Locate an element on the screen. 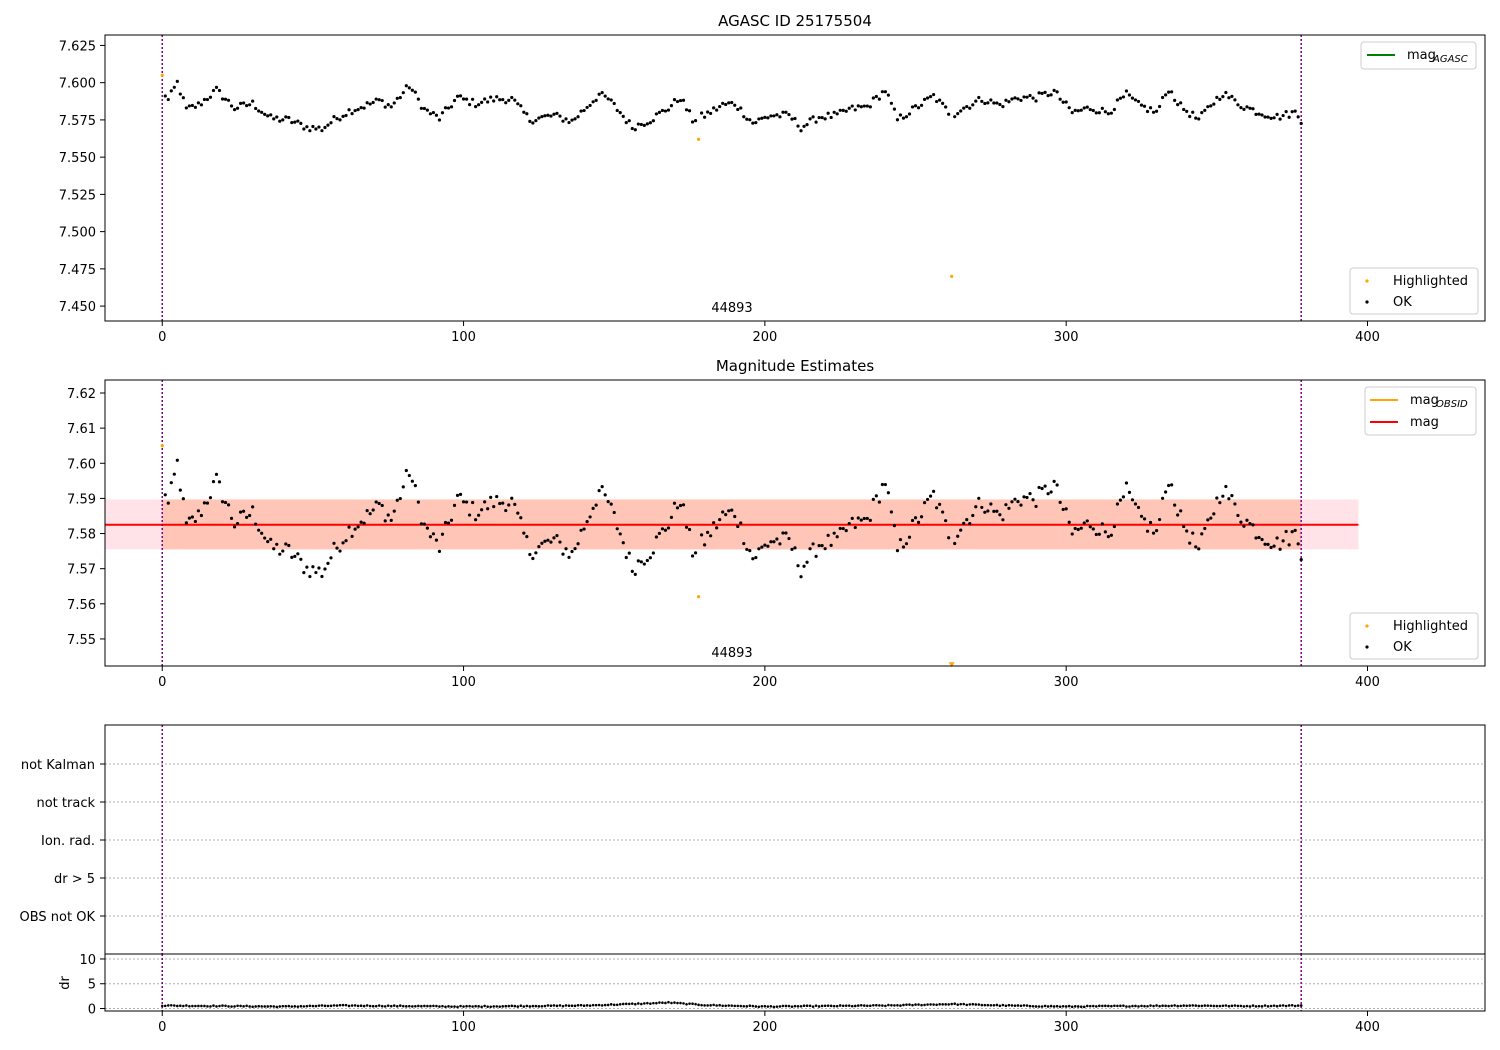 This screenshot has width=1500, height=1050. legend-highlighted-label: Highlighted is located at coordinates (1430, 281).